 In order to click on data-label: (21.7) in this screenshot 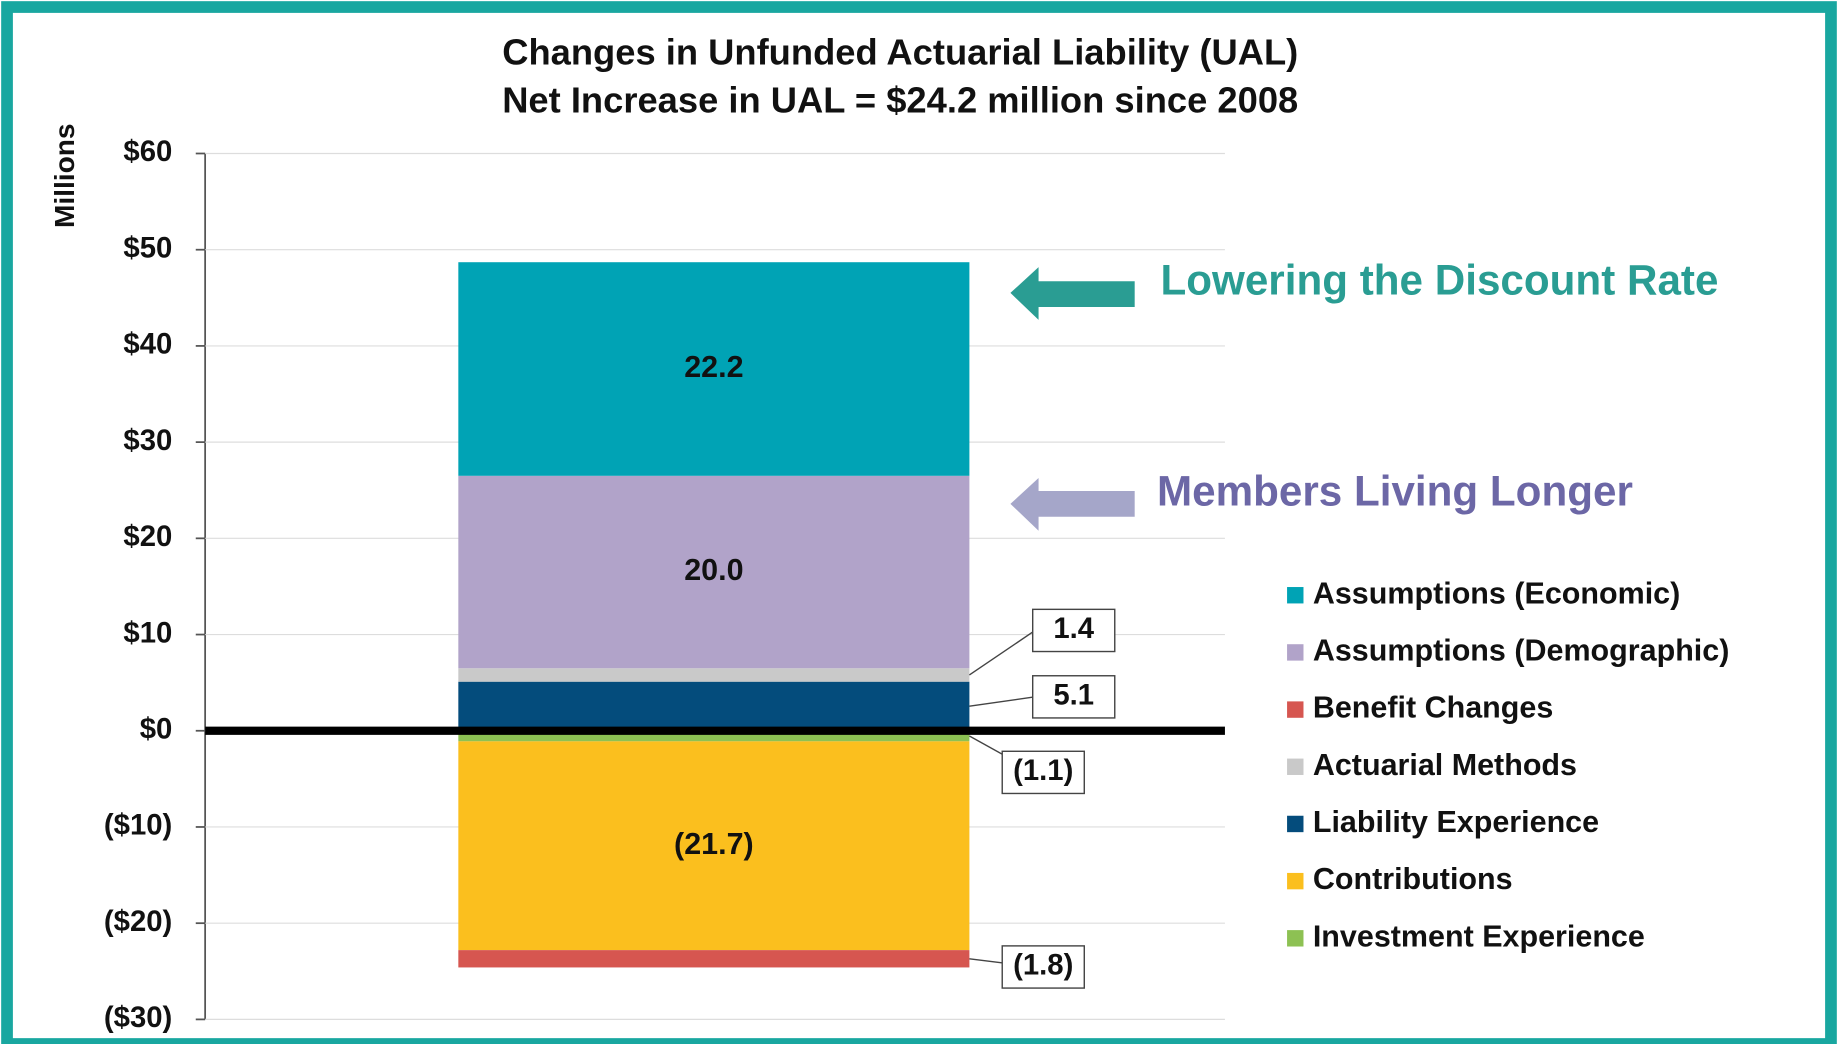, I will do `click(714, 844)`.